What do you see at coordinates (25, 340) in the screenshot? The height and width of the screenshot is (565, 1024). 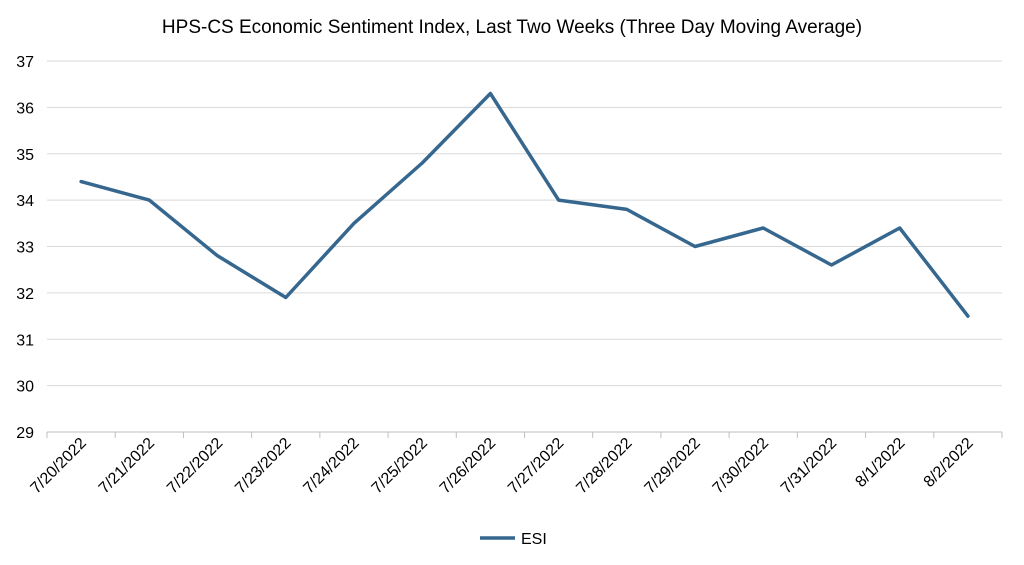 I see `y-tick-label: 31` at bounding box center [25, 340].